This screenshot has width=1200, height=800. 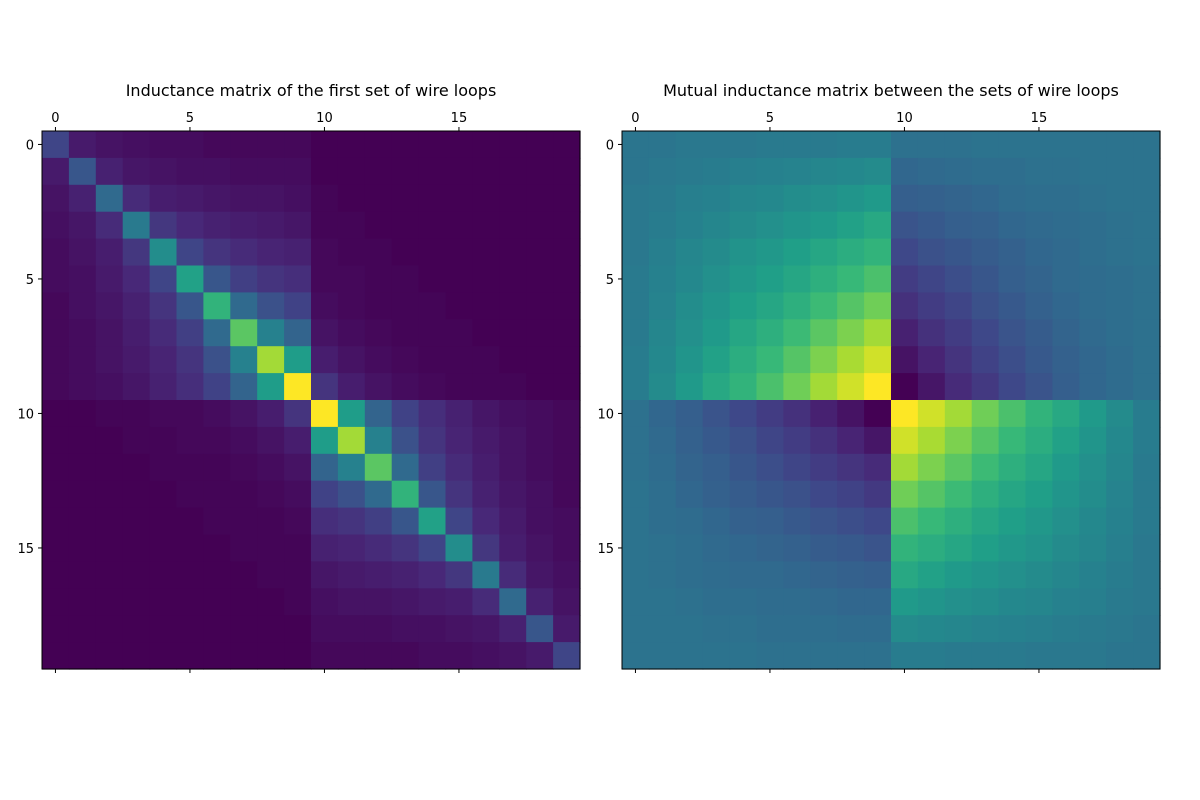 I want to click on x-tick-label: 10, so click(x=324, y=118).